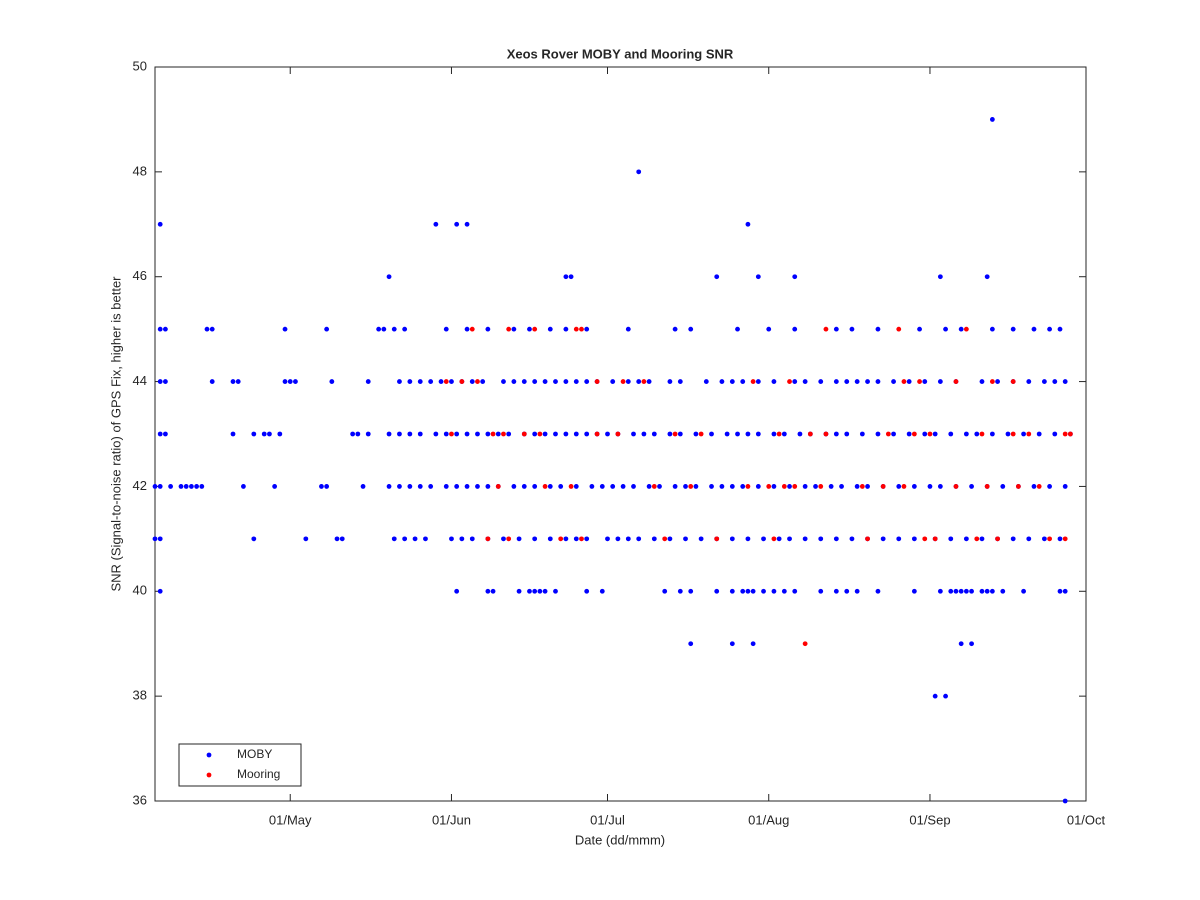  Describe the element at coordinates (929, 819) in the screenshot. I see `x-tick-label: 01/Sep` at that location.